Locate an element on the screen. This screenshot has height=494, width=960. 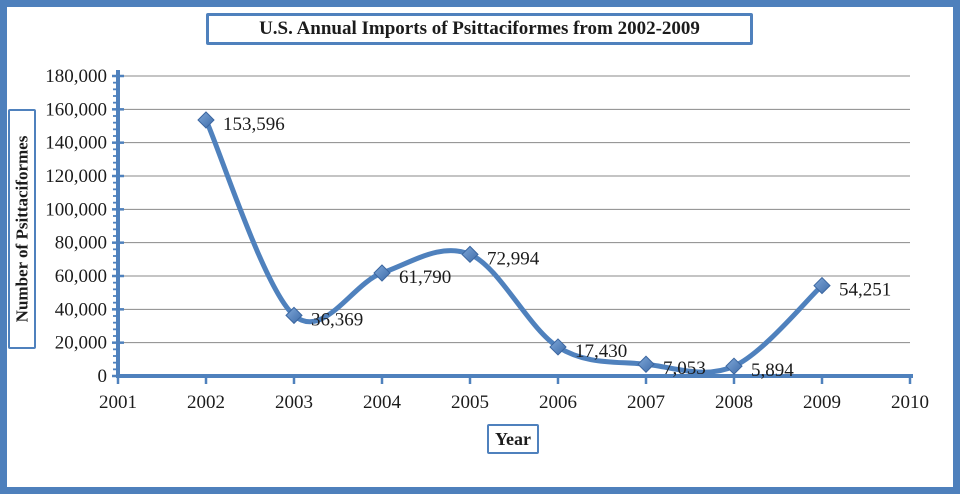
x-tick-label: 2004 is located at coordinates (382, 402).